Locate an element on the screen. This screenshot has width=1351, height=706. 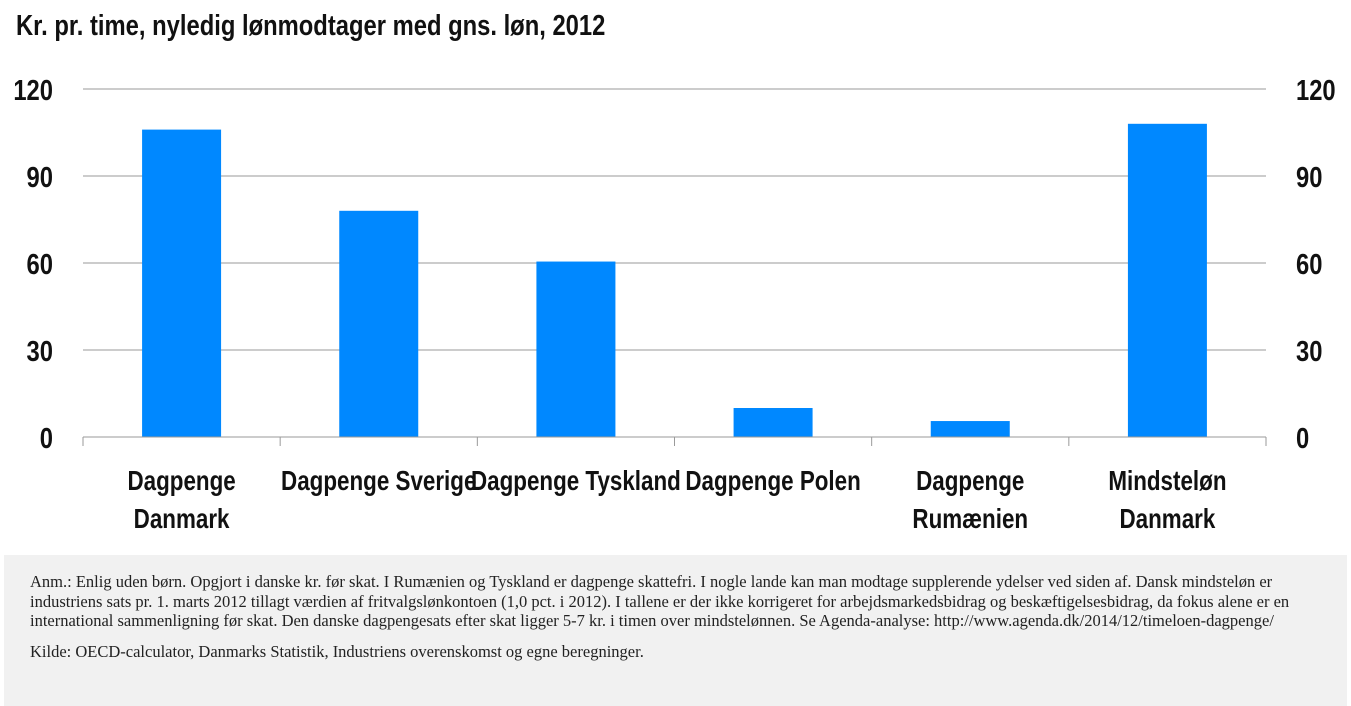
y-tick-label-right: 60 is located at coordinates (1309, 264).